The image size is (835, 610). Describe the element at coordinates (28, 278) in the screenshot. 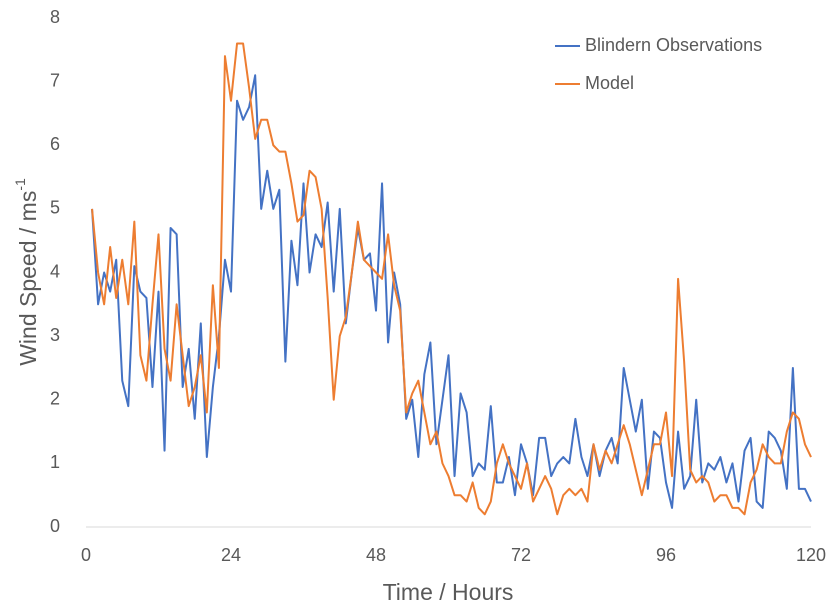

I see `y-axis-label-main: Wind Speed / ms` at that location.